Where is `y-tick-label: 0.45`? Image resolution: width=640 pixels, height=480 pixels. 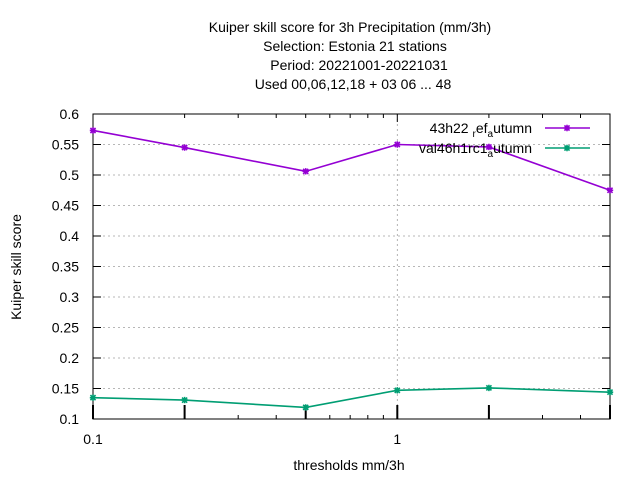 y-tick-label: 0.45 is located at coordinates (65, 206).